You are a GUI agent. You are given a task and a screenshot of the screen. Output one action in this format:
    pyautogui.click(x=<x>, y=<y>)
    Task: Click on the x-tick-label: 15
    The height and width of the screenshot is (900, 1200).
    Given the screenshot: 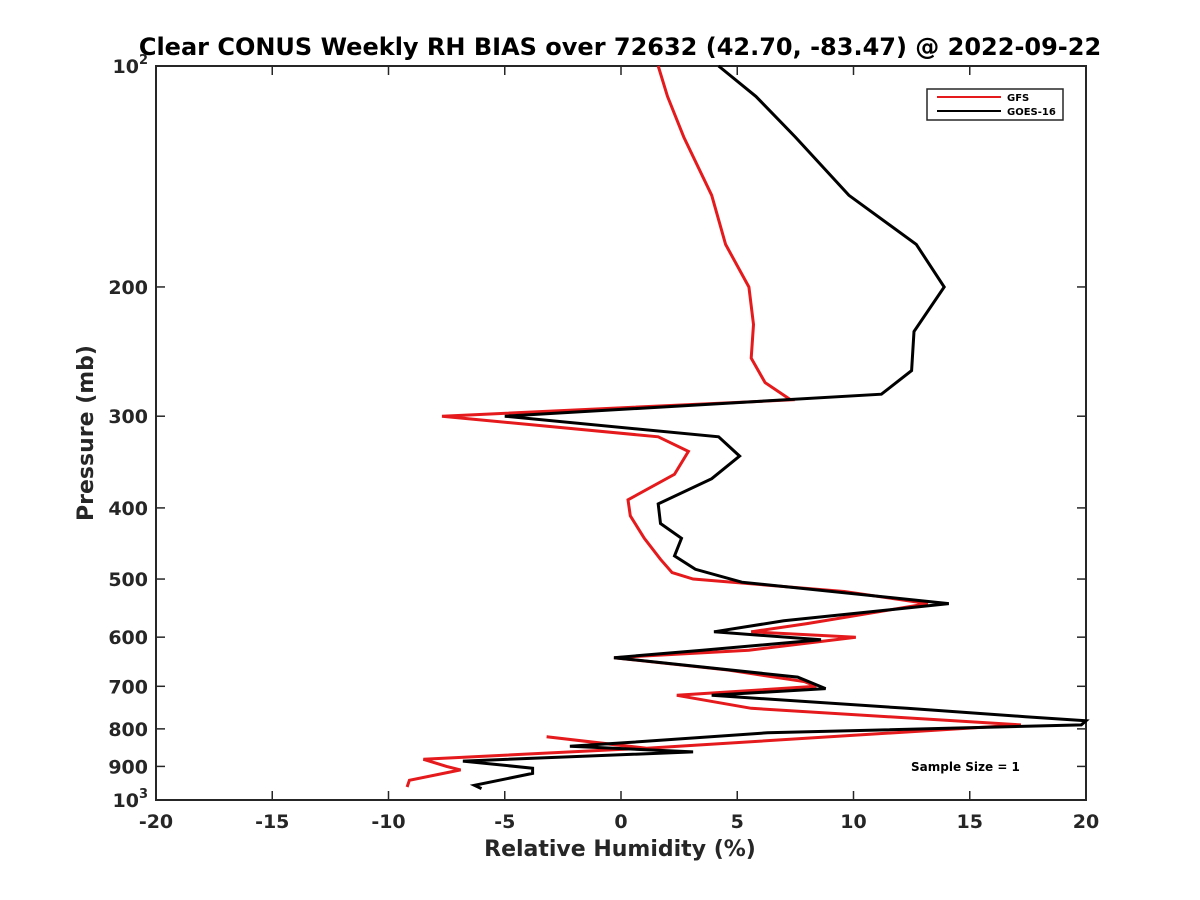 What is the action you would take?
    pyautogui.click(x=970, y=822)
    